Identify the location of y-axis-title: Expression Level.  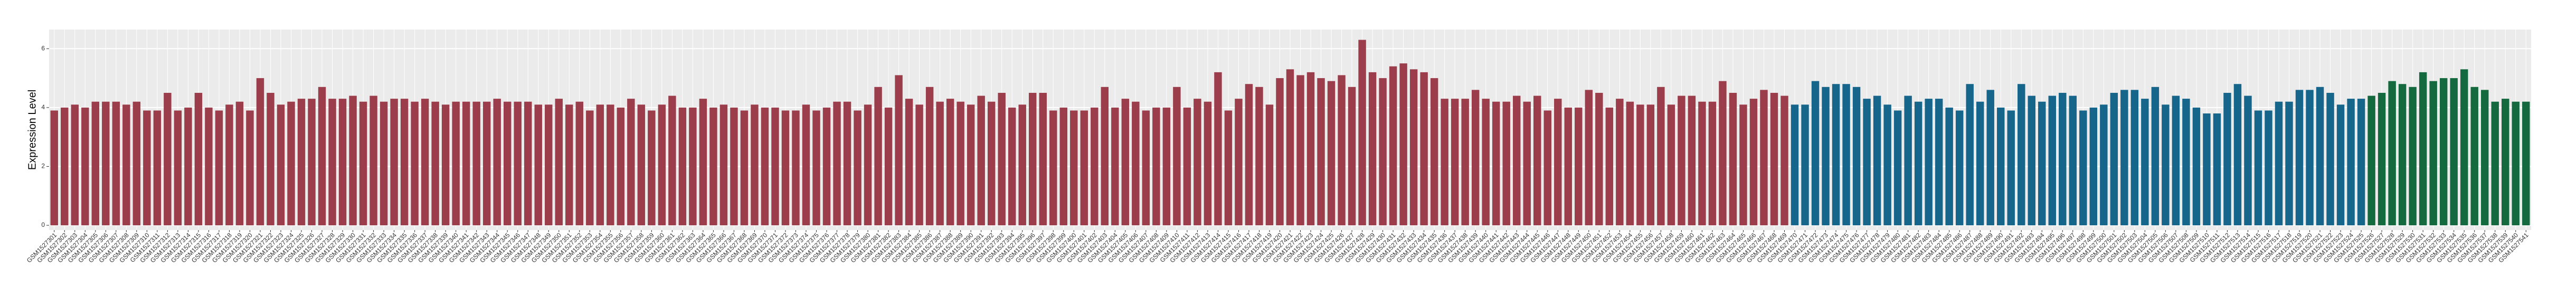
(32, 130).